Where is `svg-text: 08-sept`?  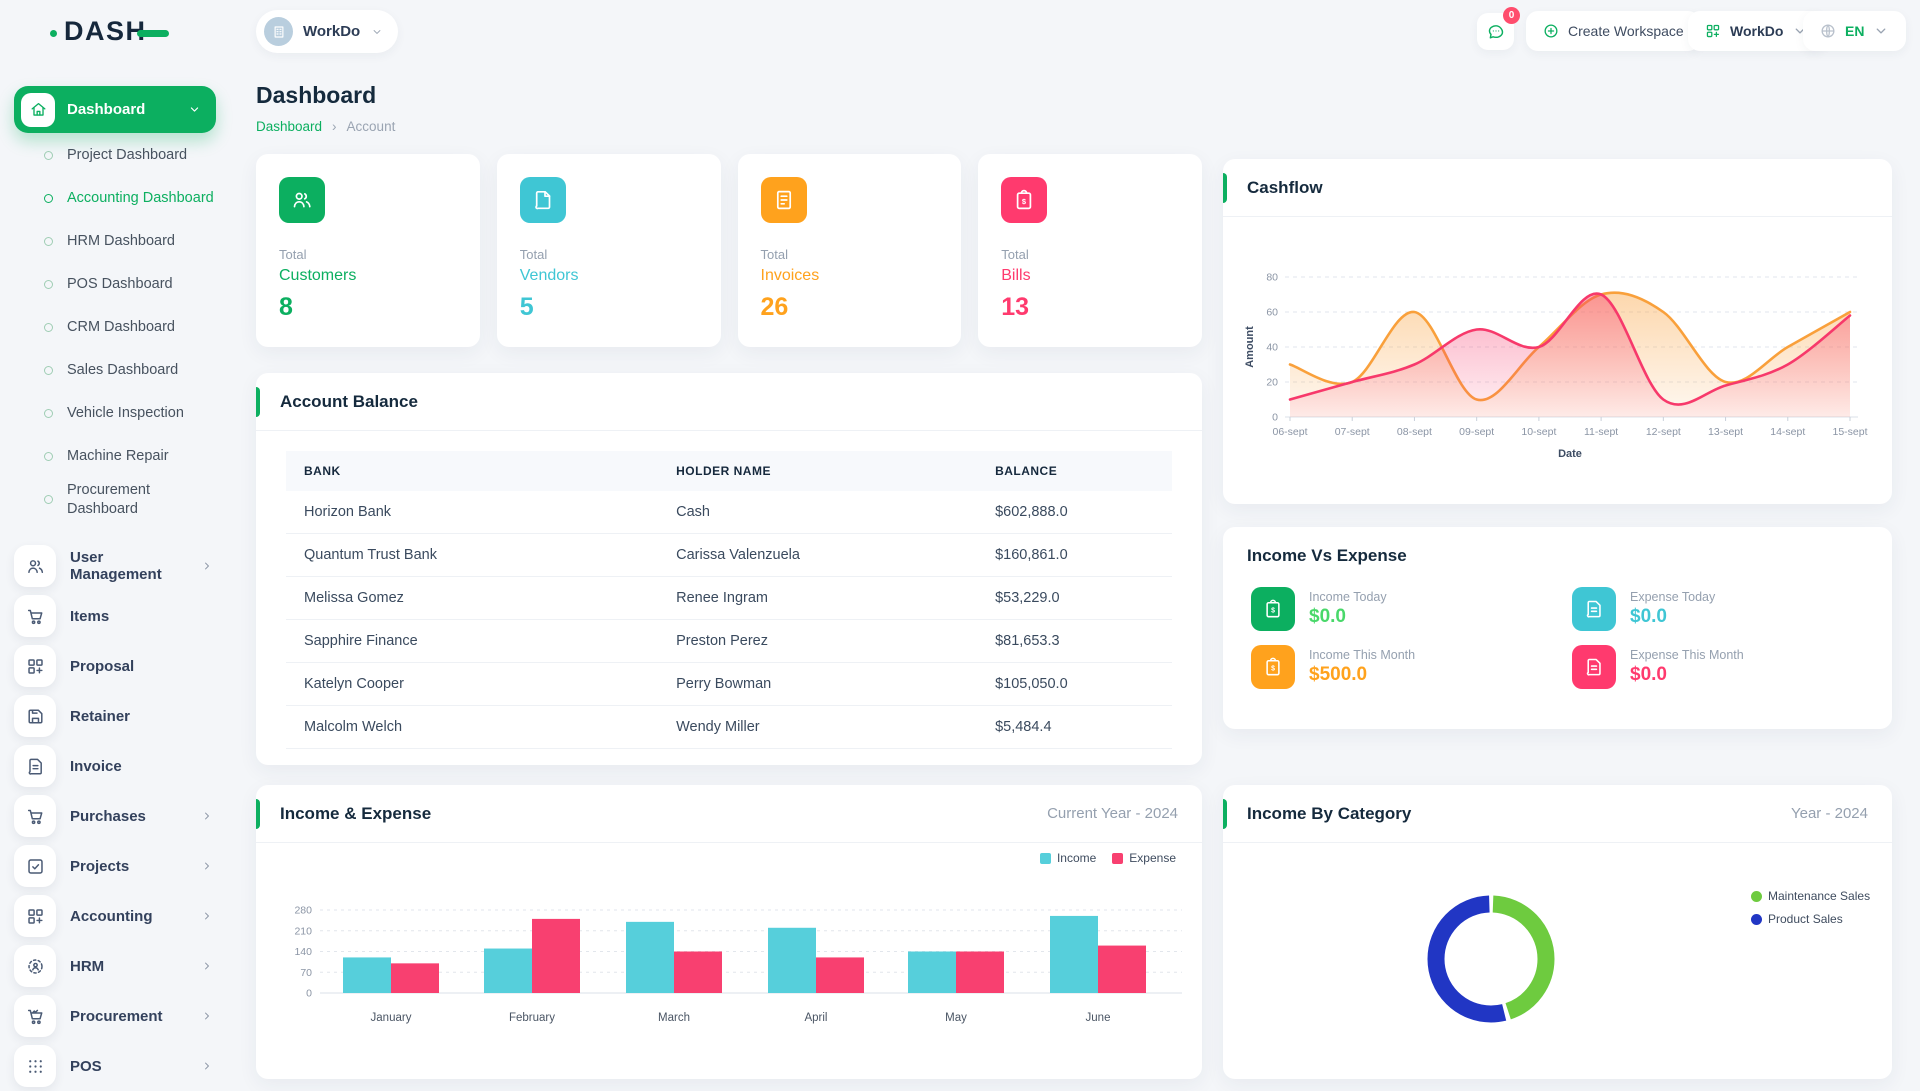 svg-text: 08-sept is located at coordinates (1414, 432).